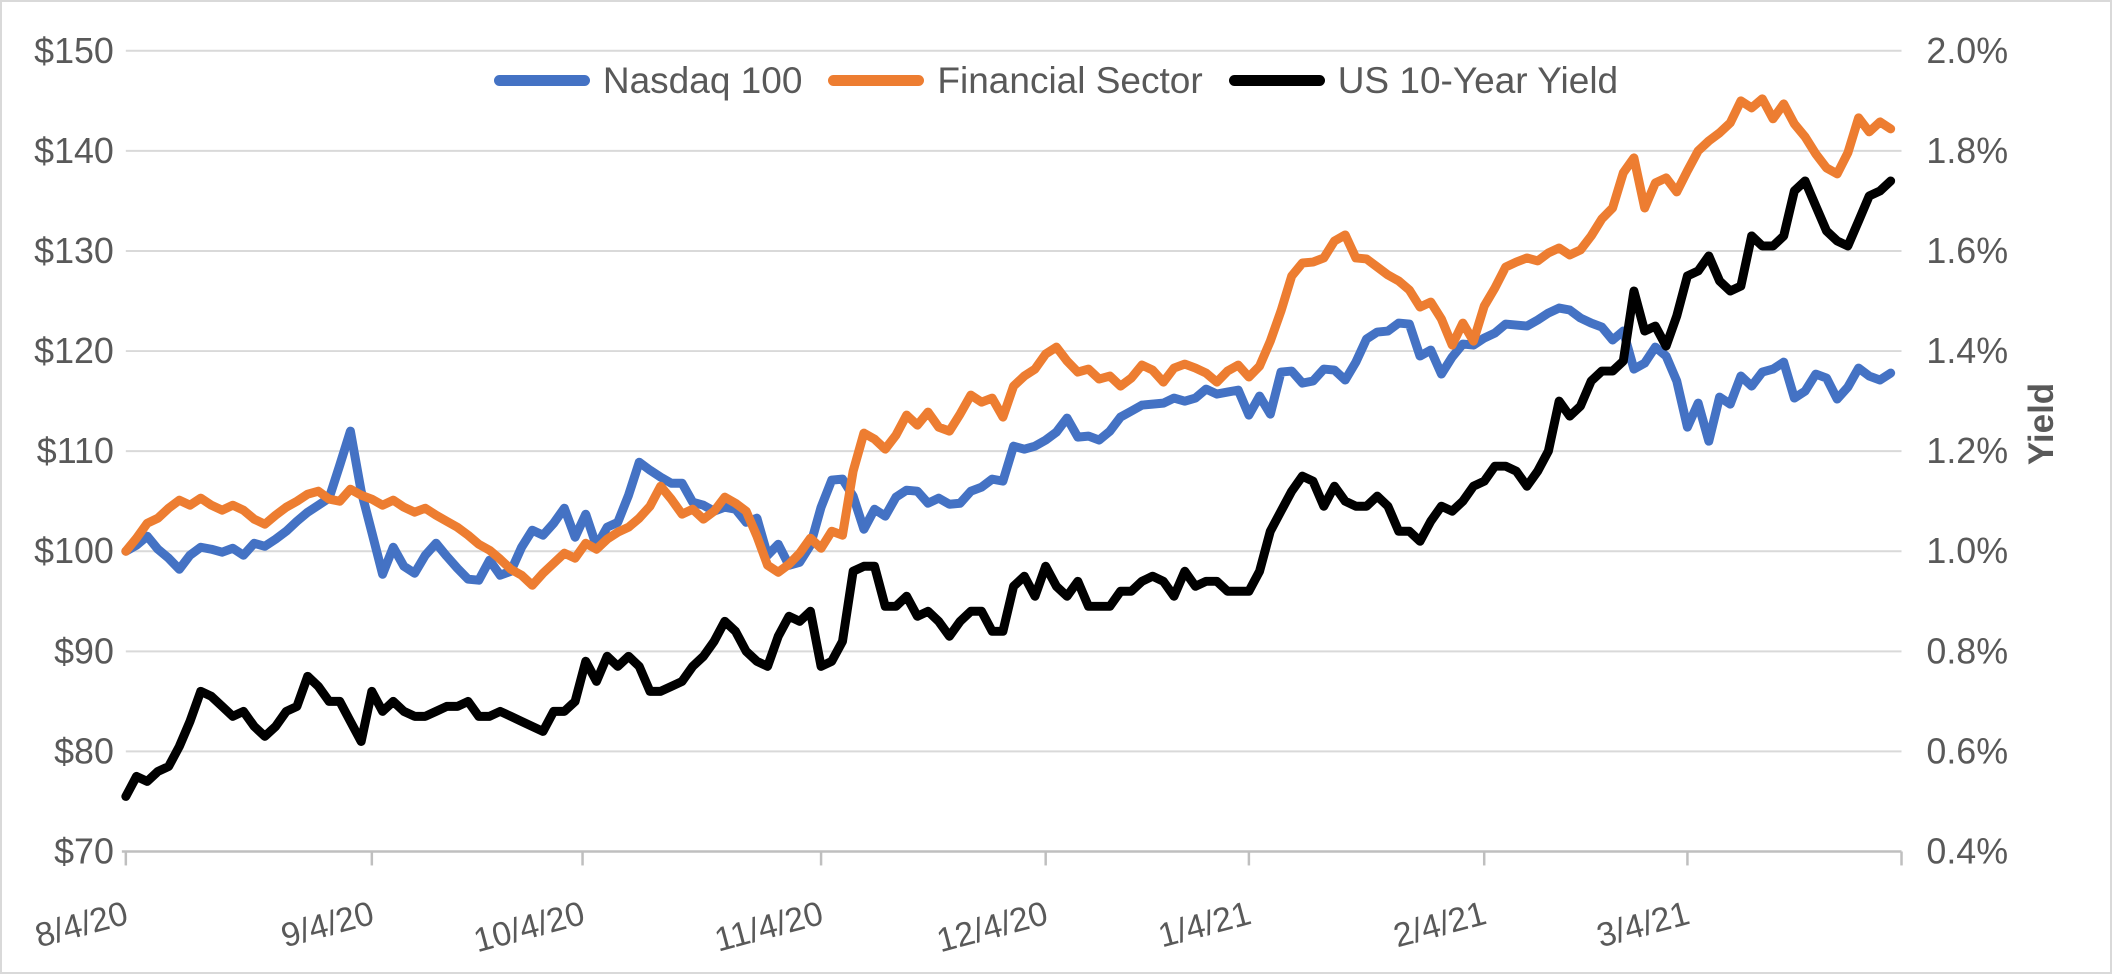 The width and height of the screenshot is (2112, 974). Describe the element at coordinates (1440, 924) in the screenshot. I see `x-axis-label-6: 2/4/21` at that location.